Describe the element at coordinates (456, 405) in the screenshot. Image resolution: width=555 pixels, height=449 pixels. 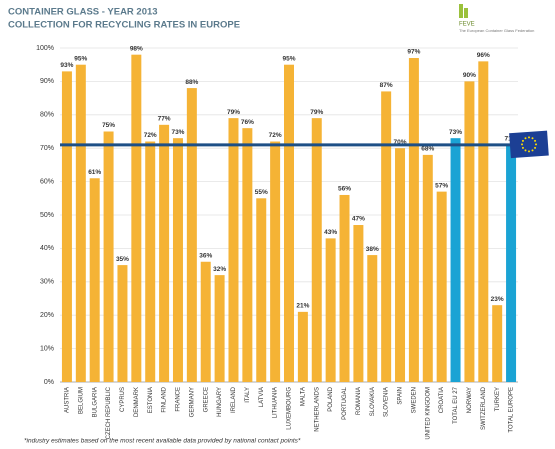
I see `x-tick-label: TOTAL EU 27` at that location.